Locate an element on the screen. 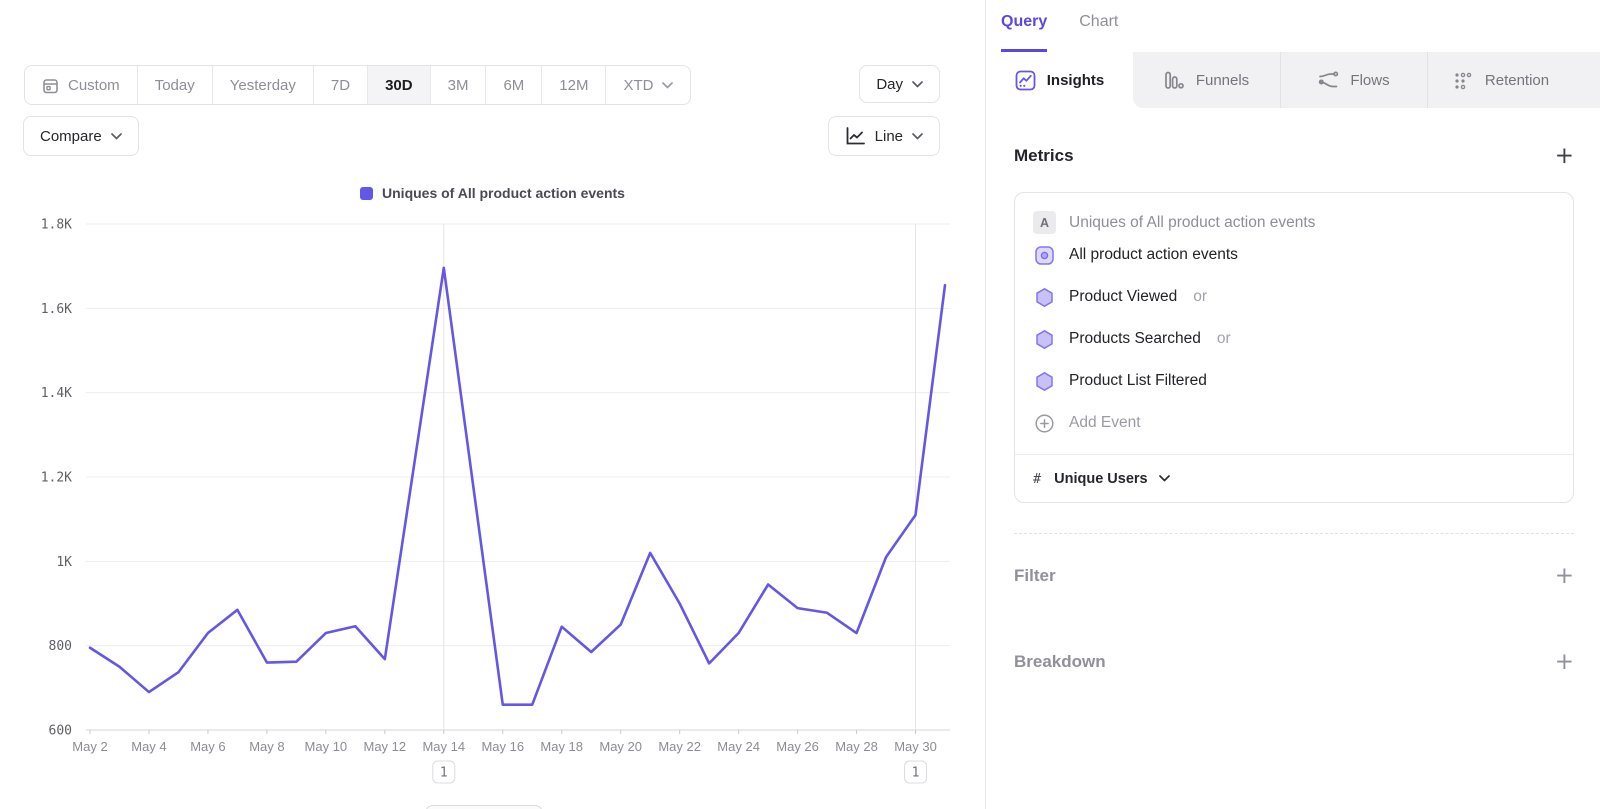 Image resolution: width=1600 pixels, height=809 pixels. date-scroller-partial is located at coordinates (484, 807).